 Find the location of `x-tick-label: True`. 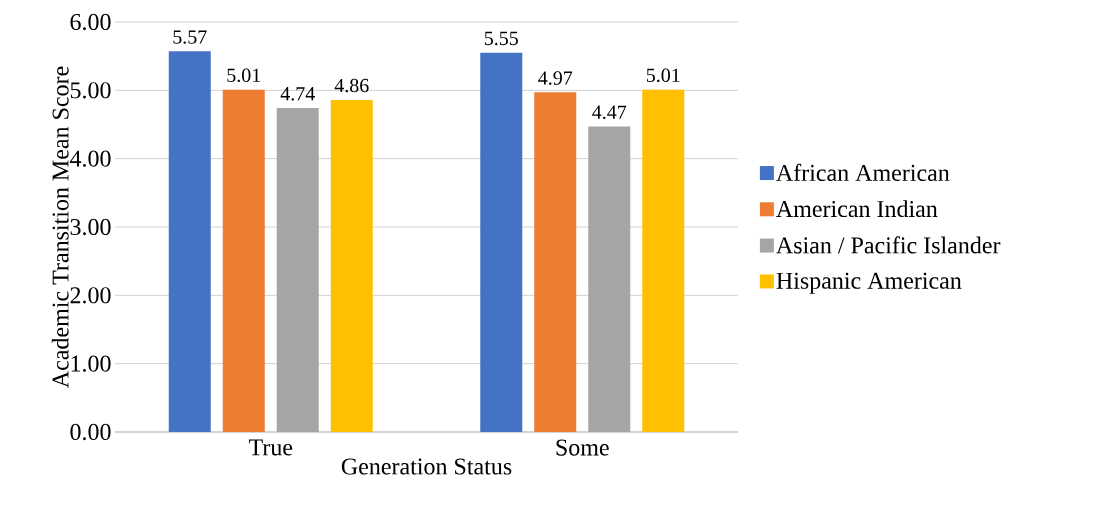

x-tick-label: True is located at coordinates (270, 447).